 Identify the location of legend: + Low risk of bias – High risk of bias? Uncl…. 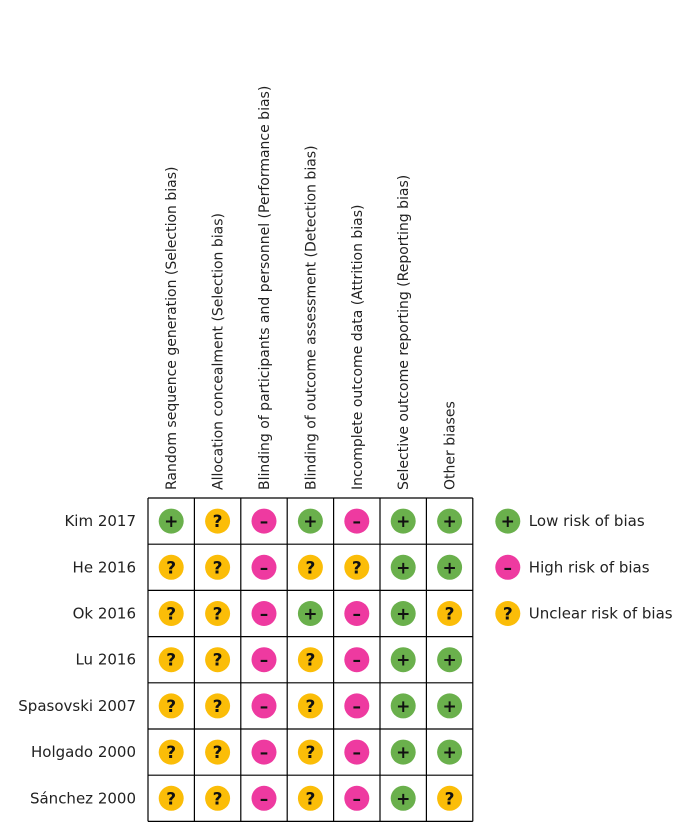
(584, 567).